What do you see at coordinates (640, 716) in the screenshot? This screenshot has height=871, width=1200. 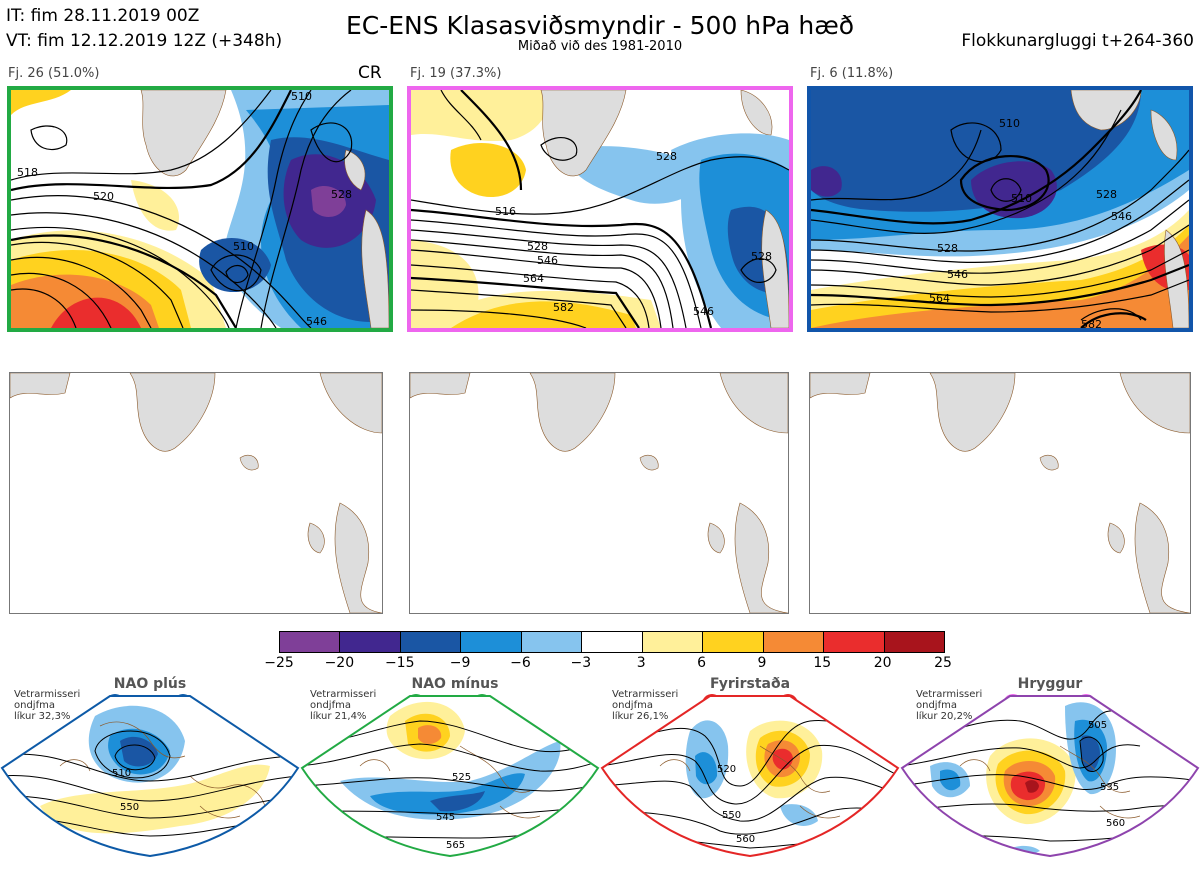 I see `regime-info-line: líkur 26,1%` at bounding box center [640, 716].